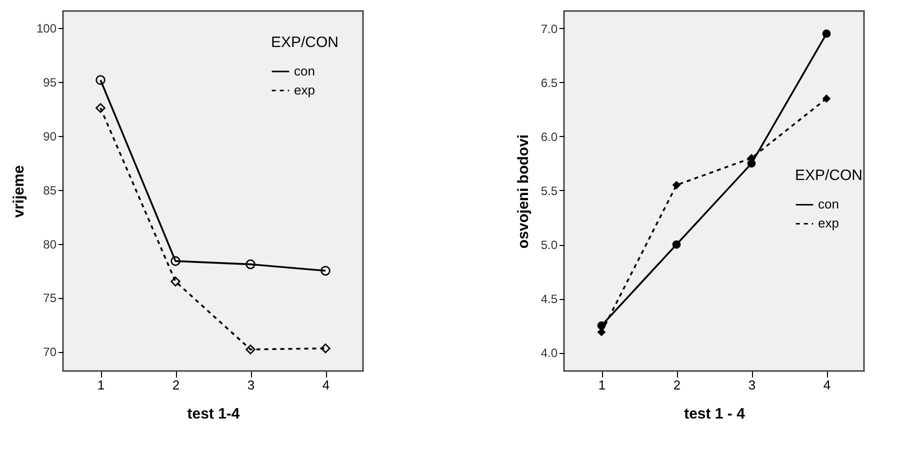  Describe the element at coordinates (50, 83) in the screenshot. I see `y-tick-label: 95` at that location.